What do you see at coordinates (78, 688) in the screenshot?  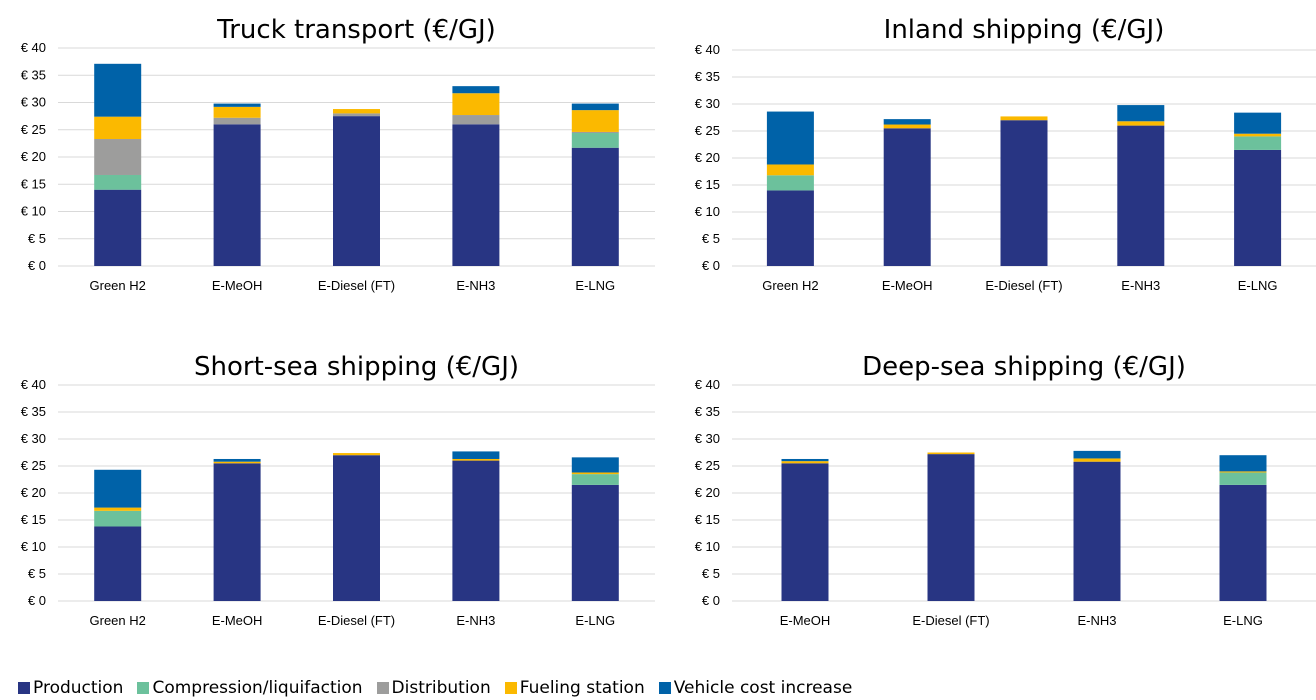 I see `legend-label-production: Production` at bounding box center [78, 688].